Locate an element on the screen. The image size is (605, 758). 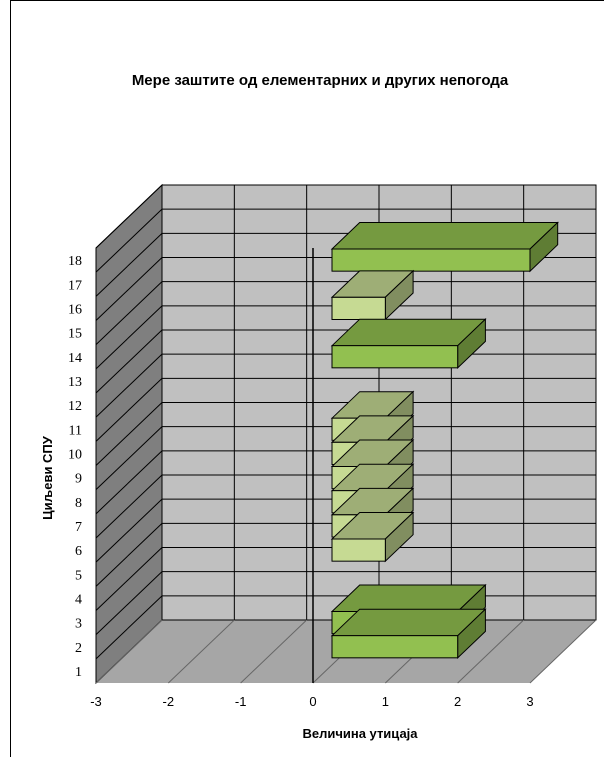
y-tick-label: 1 is located at coordinates (78, 672).